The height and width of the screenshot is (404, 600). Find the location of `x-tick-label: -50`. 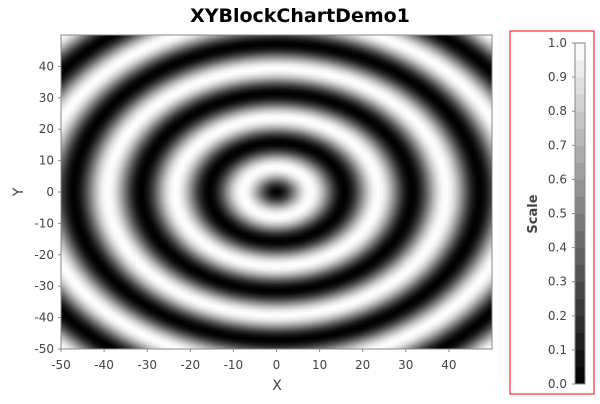

x-tick-label: -50 is located at coordinates (61, 365).